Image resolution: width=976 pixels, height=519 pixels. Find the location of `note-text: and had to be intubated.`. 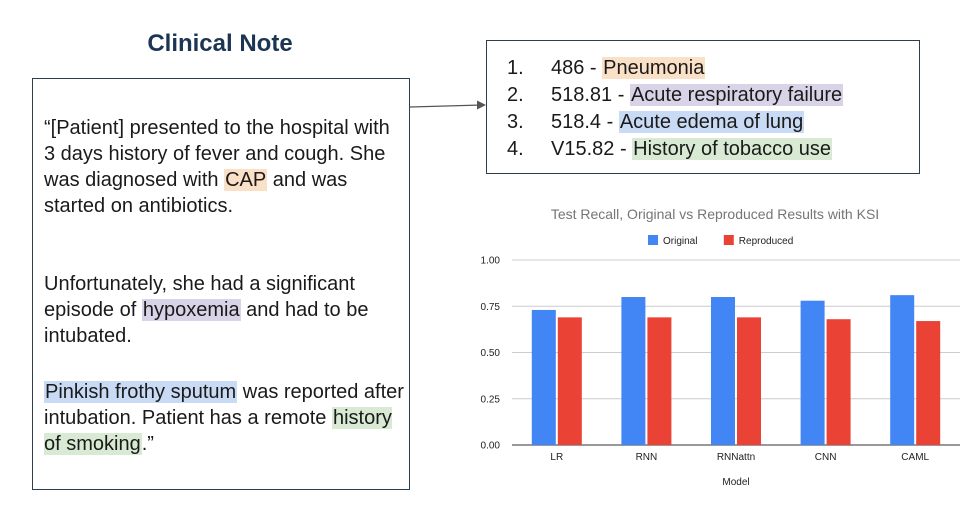

note-text: and had to be intubated. is located at coordinates (206, 323).